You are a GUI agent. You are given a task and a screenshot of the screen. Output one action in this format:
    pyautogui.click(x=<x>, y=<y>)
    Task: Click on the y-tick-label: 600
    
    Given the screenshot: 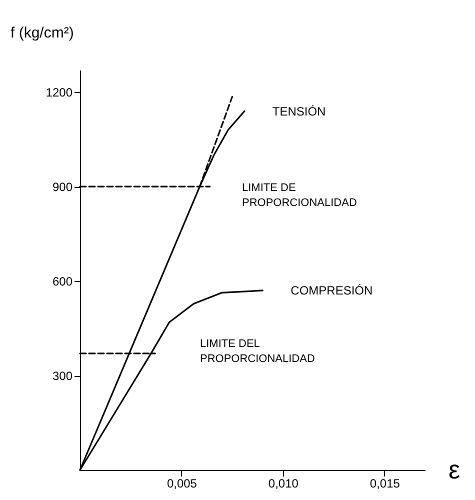 What is the action you would take?
    pyautogui.click(x=62, y=281)
    